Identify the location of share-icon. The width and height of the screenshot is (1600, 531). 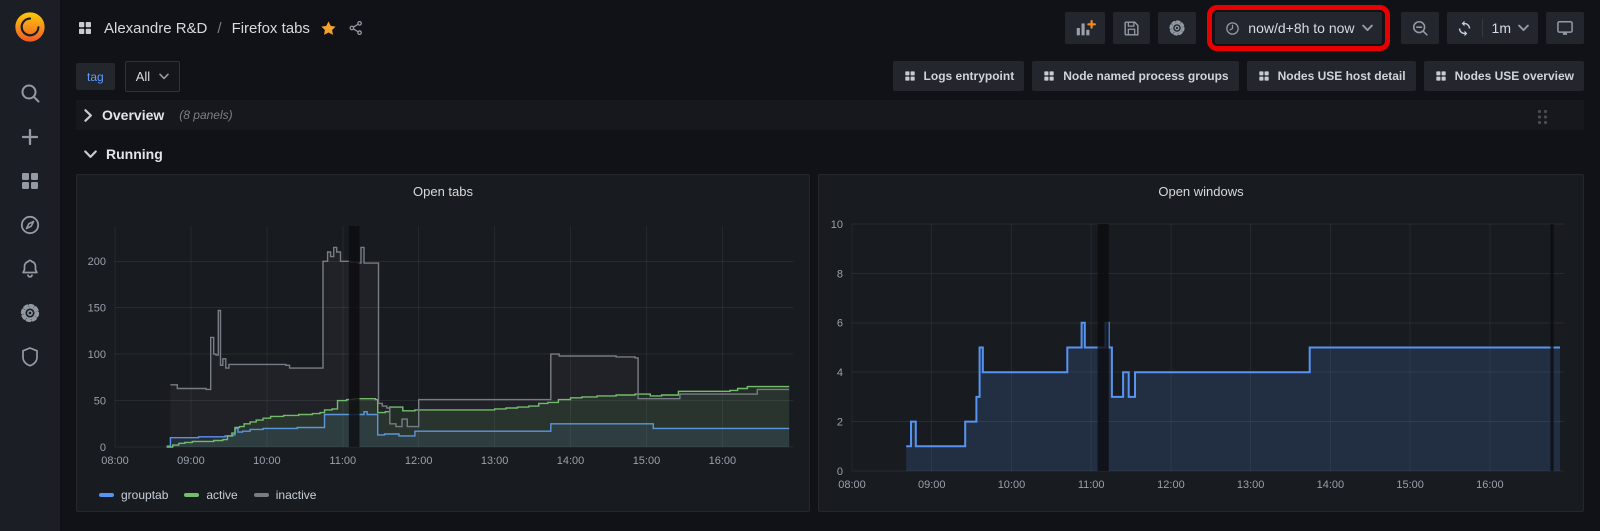
(355, 28).